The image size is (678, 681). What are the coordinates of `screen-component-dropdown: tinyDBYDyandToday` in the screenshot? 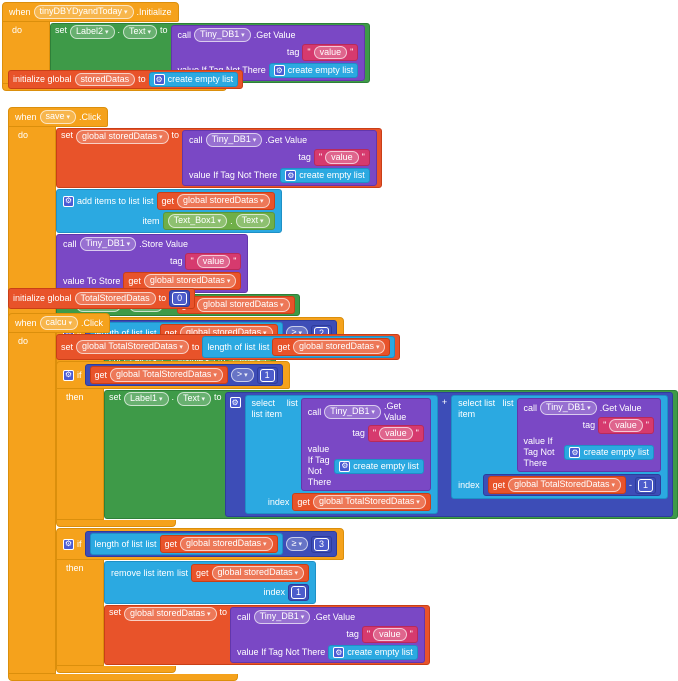 It's located at (83, 12).